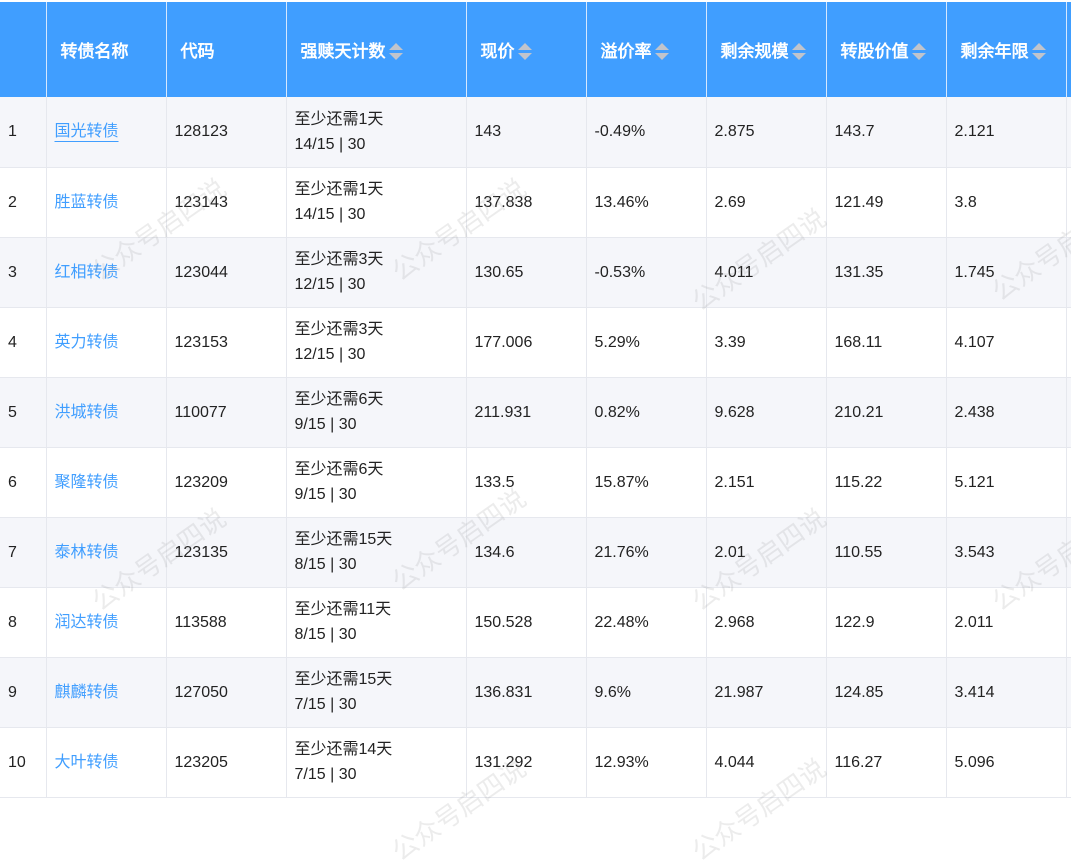  I want to click on redeem-count: 14/15 | 30, so click(330, 214).